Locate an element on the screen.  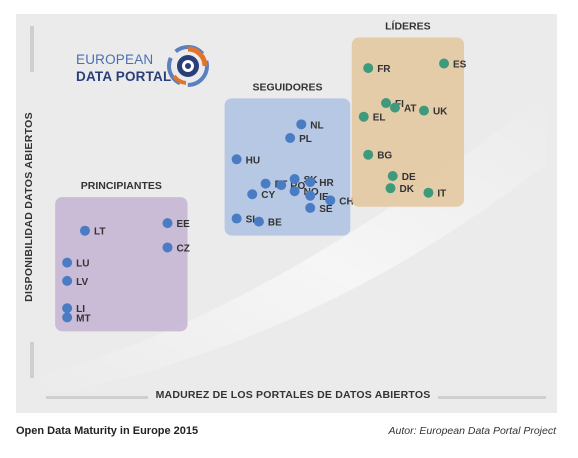
point-hu is located at coordinates (236, 159).